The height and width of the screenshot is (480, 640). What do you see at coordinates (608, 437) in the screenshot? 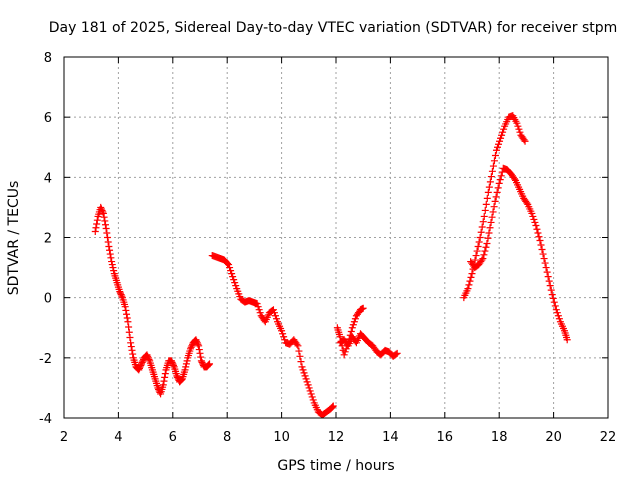
I see `x-tick-label: 22` at bounding box center [608, 437].